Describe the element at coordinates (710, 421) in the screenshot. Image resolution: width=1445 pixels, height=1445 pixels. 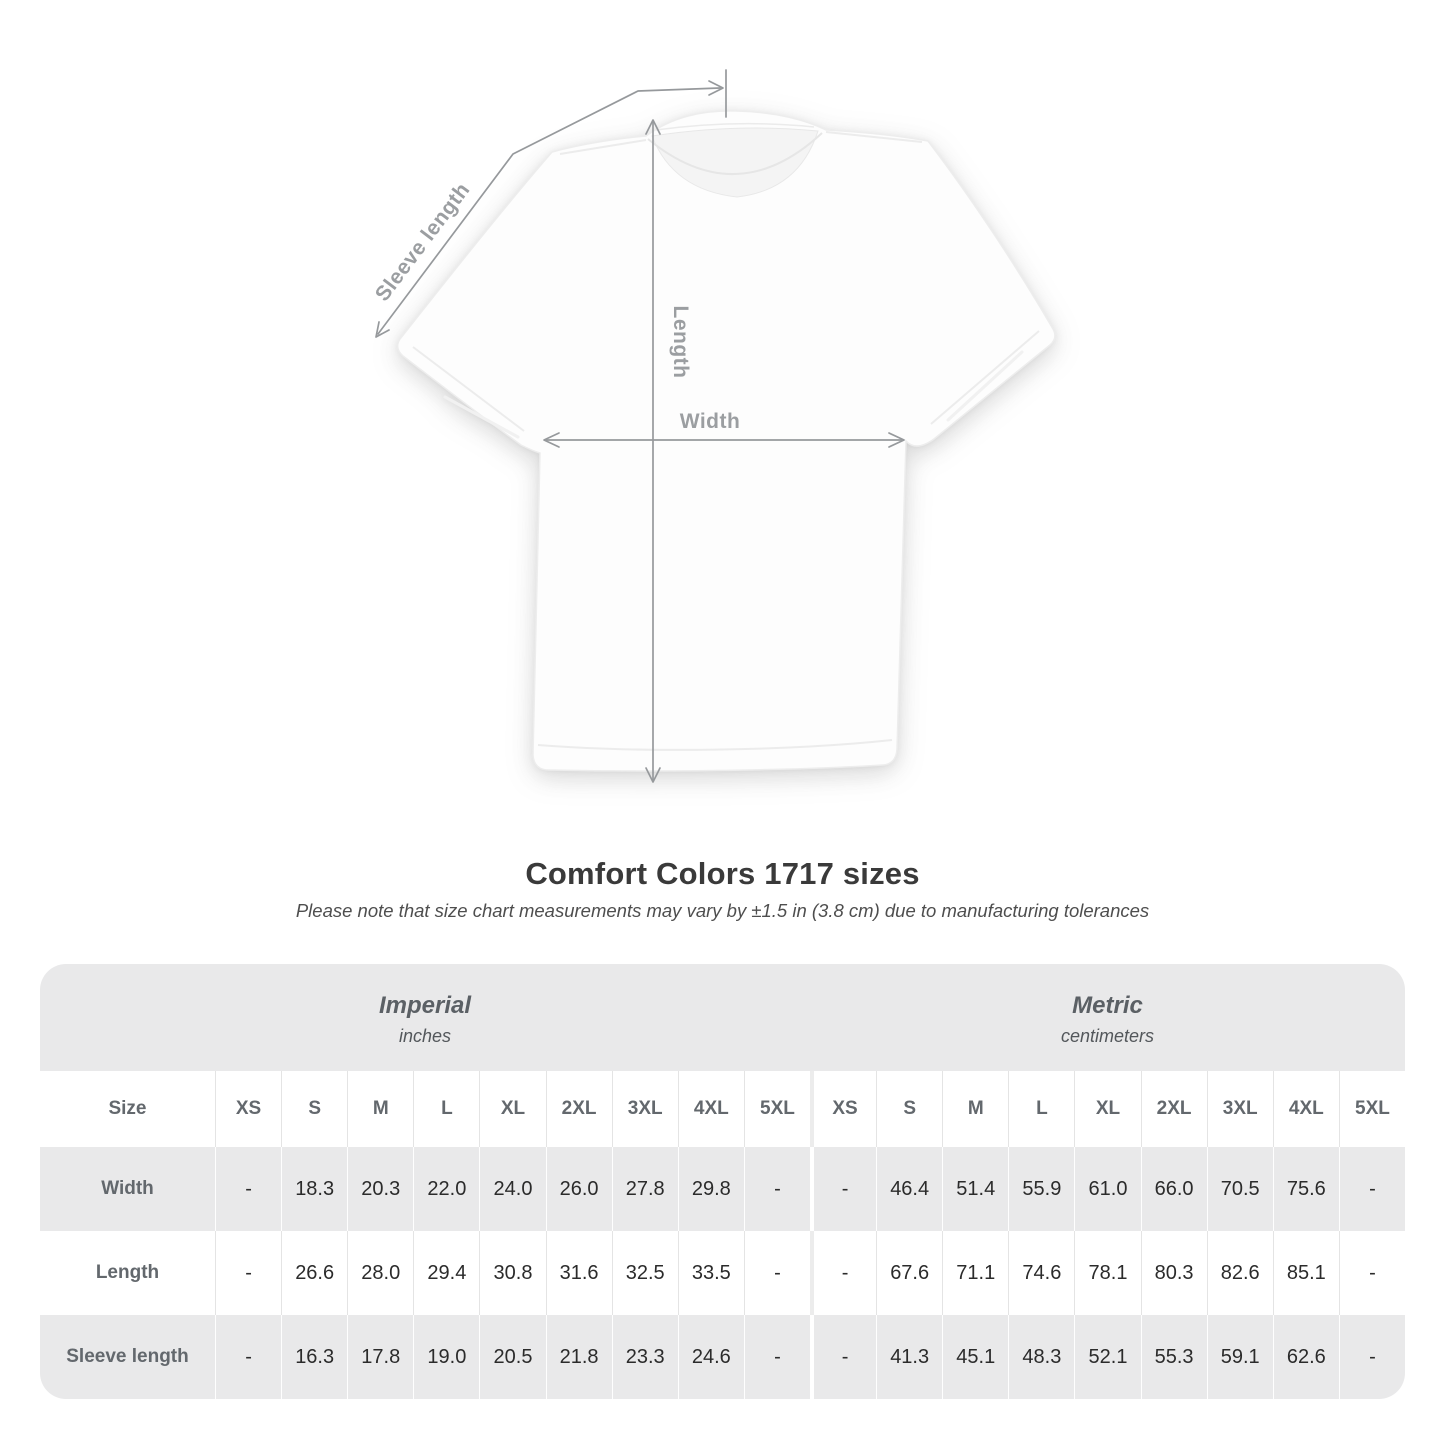
I see `width-label: Width` at that location.